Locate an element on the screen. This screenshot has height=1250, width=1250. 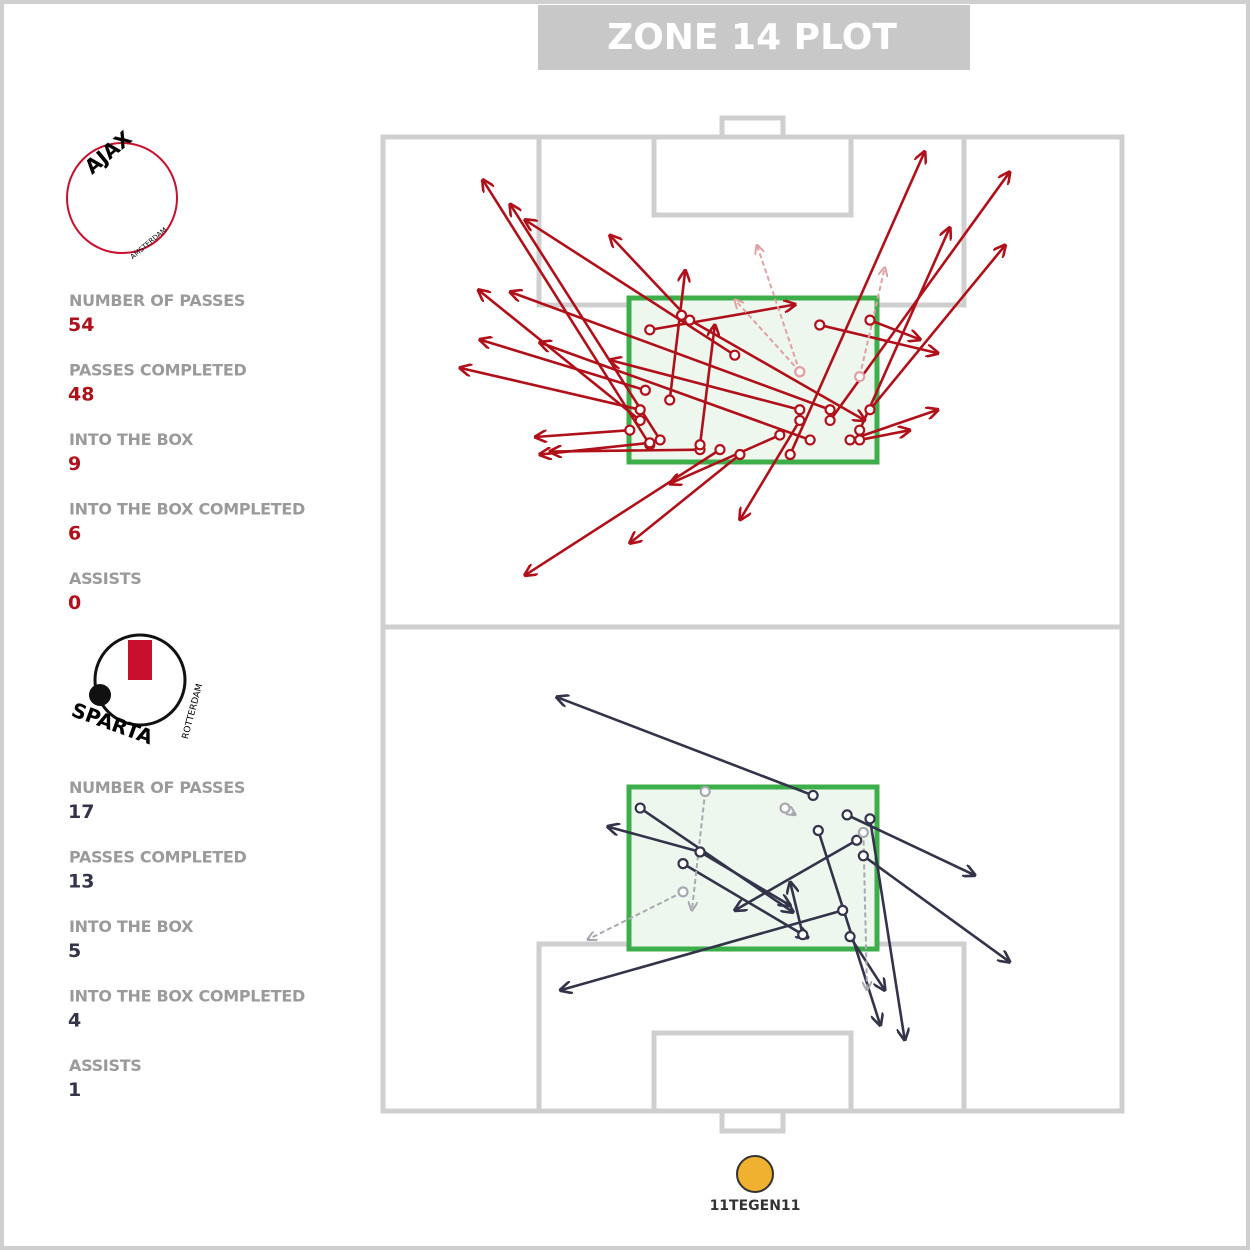
stat-value: 4 is located at coordinates (74, 1021).